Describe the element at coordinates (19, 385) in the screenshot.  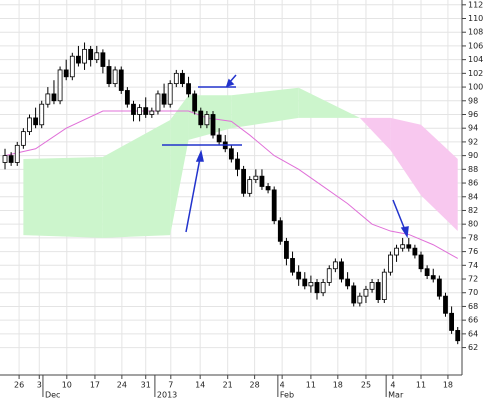
I see `x-tick-label: 26` at that location.